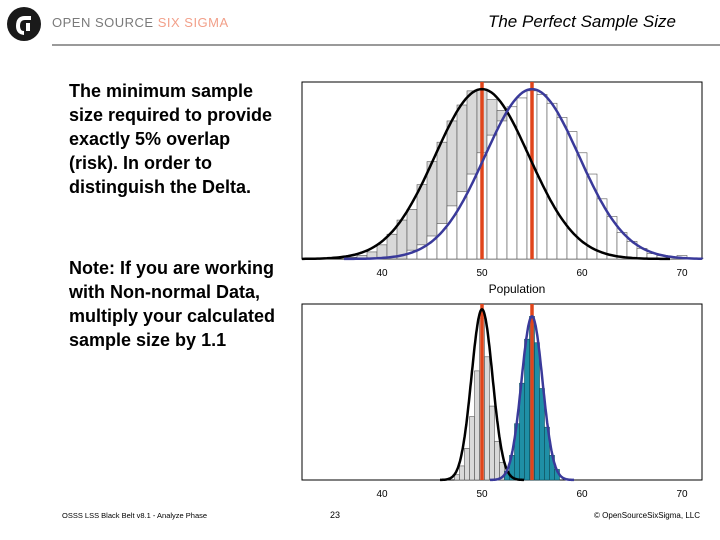 The width and height of the screenshot is (720, 540). Describe the element at coordinates (24, 24) in the screenshot. I see `open-source-six-sigma-logo-icon` at that location.